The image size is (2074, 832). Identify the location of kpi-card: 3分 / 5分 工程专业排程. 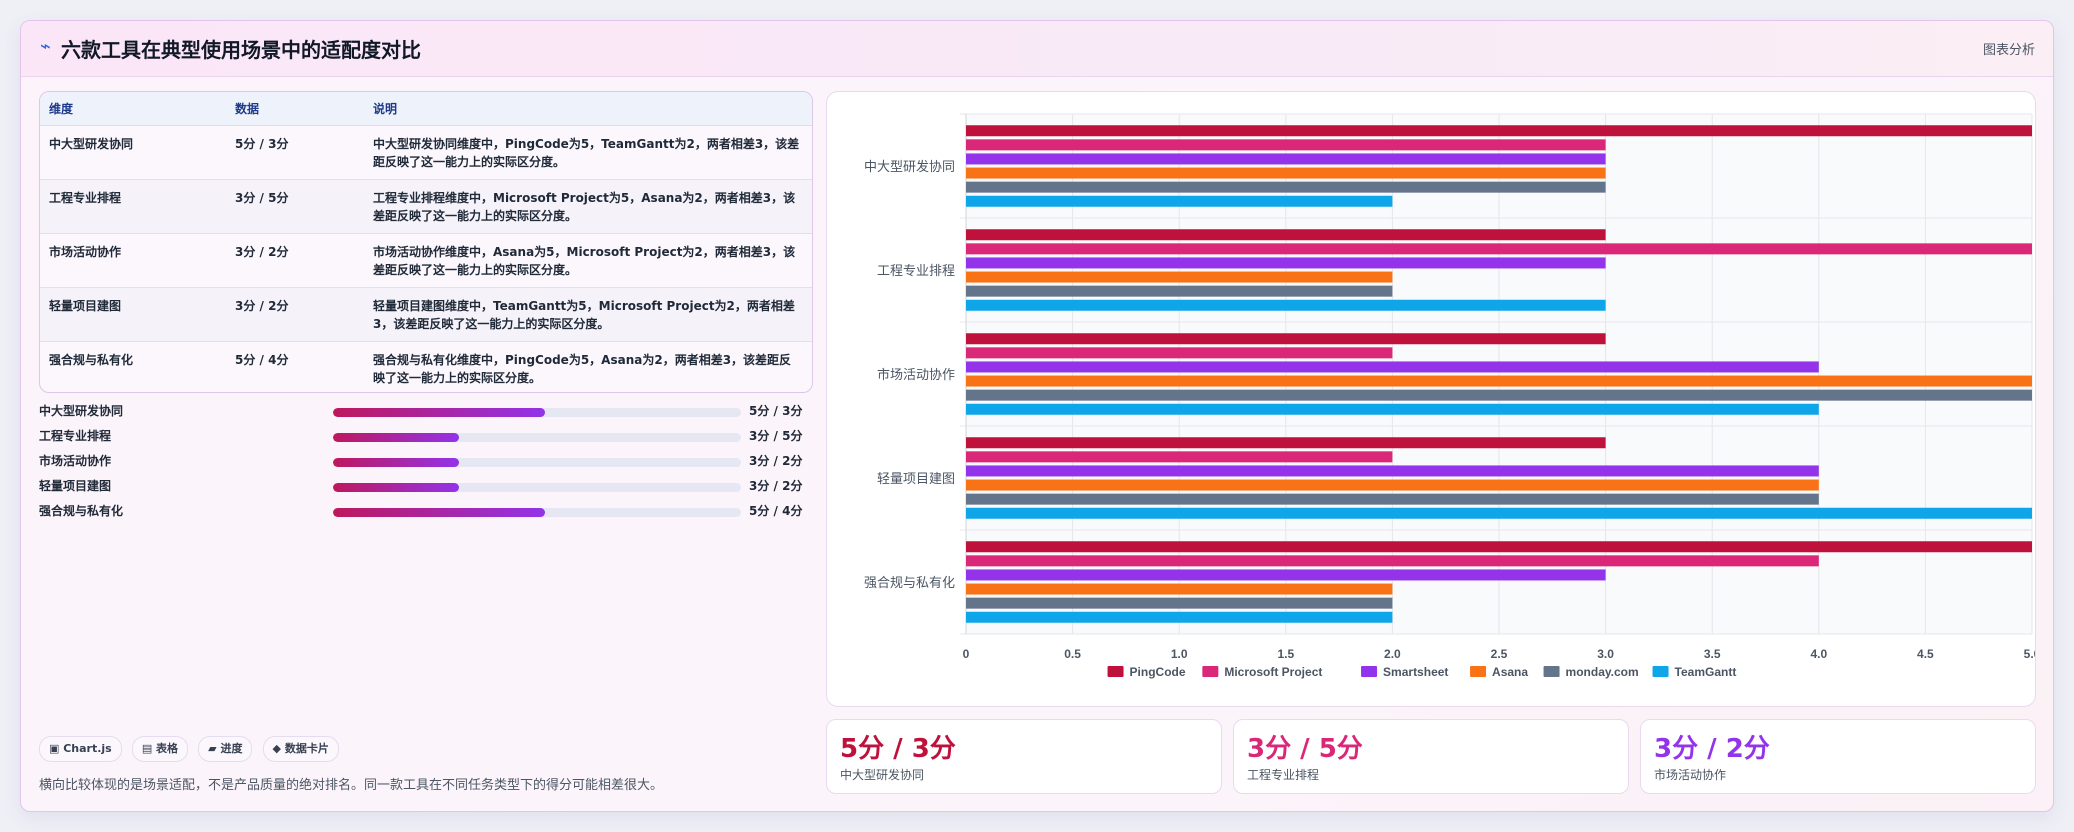
(1431, 756).